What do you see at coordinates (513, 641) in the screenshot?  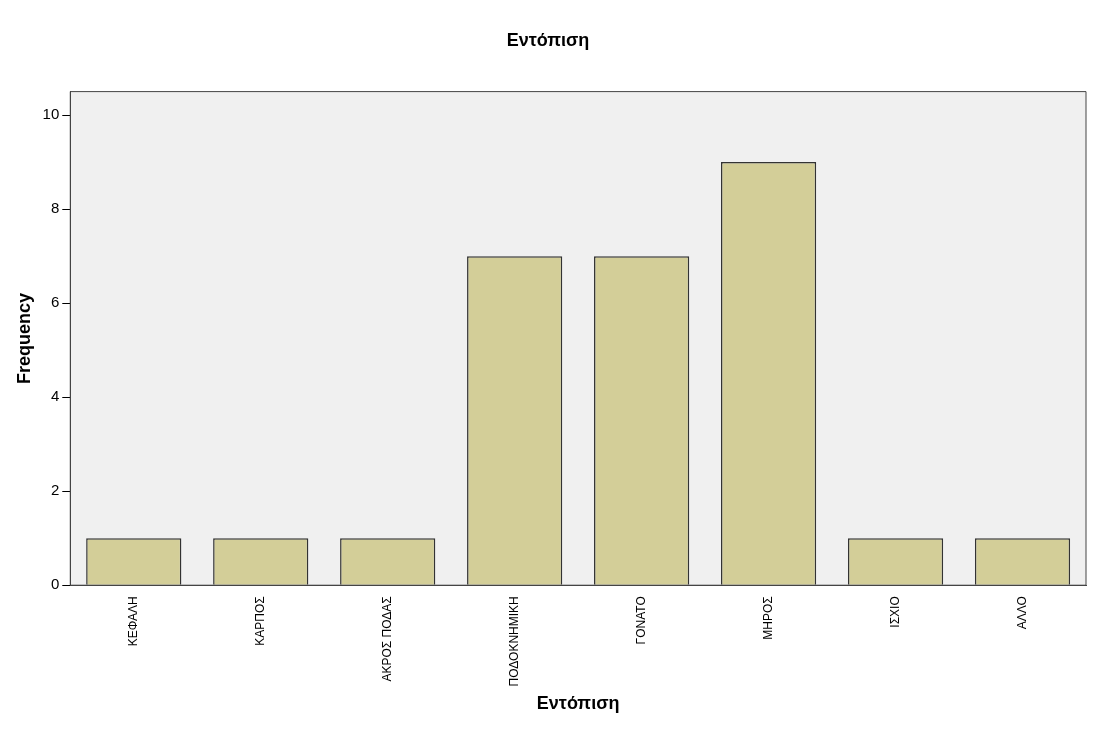 I see `x-tick-label: ΠΟΔΟΚΝΗΜΙΚΗ` at bounding box center [513, 641].